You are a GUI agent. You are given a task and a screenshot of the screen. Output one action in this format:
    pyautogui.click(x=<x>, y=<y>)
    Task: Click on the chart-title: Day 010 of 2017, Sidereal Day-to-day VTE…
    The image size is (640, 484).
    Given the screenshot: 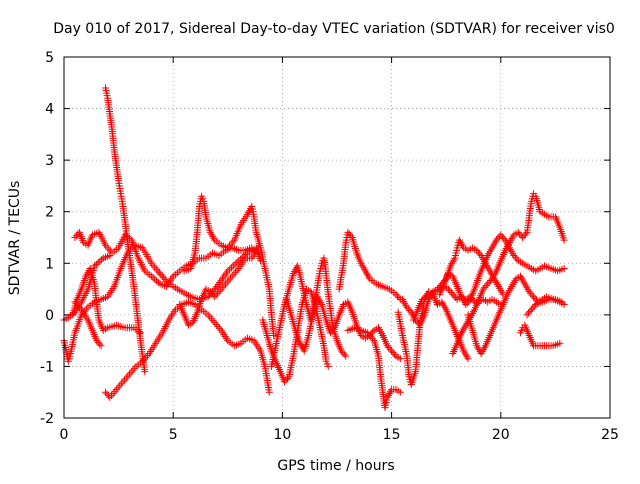 What is the action you would take?
    pyautogui.click(x=334, y=29)
    